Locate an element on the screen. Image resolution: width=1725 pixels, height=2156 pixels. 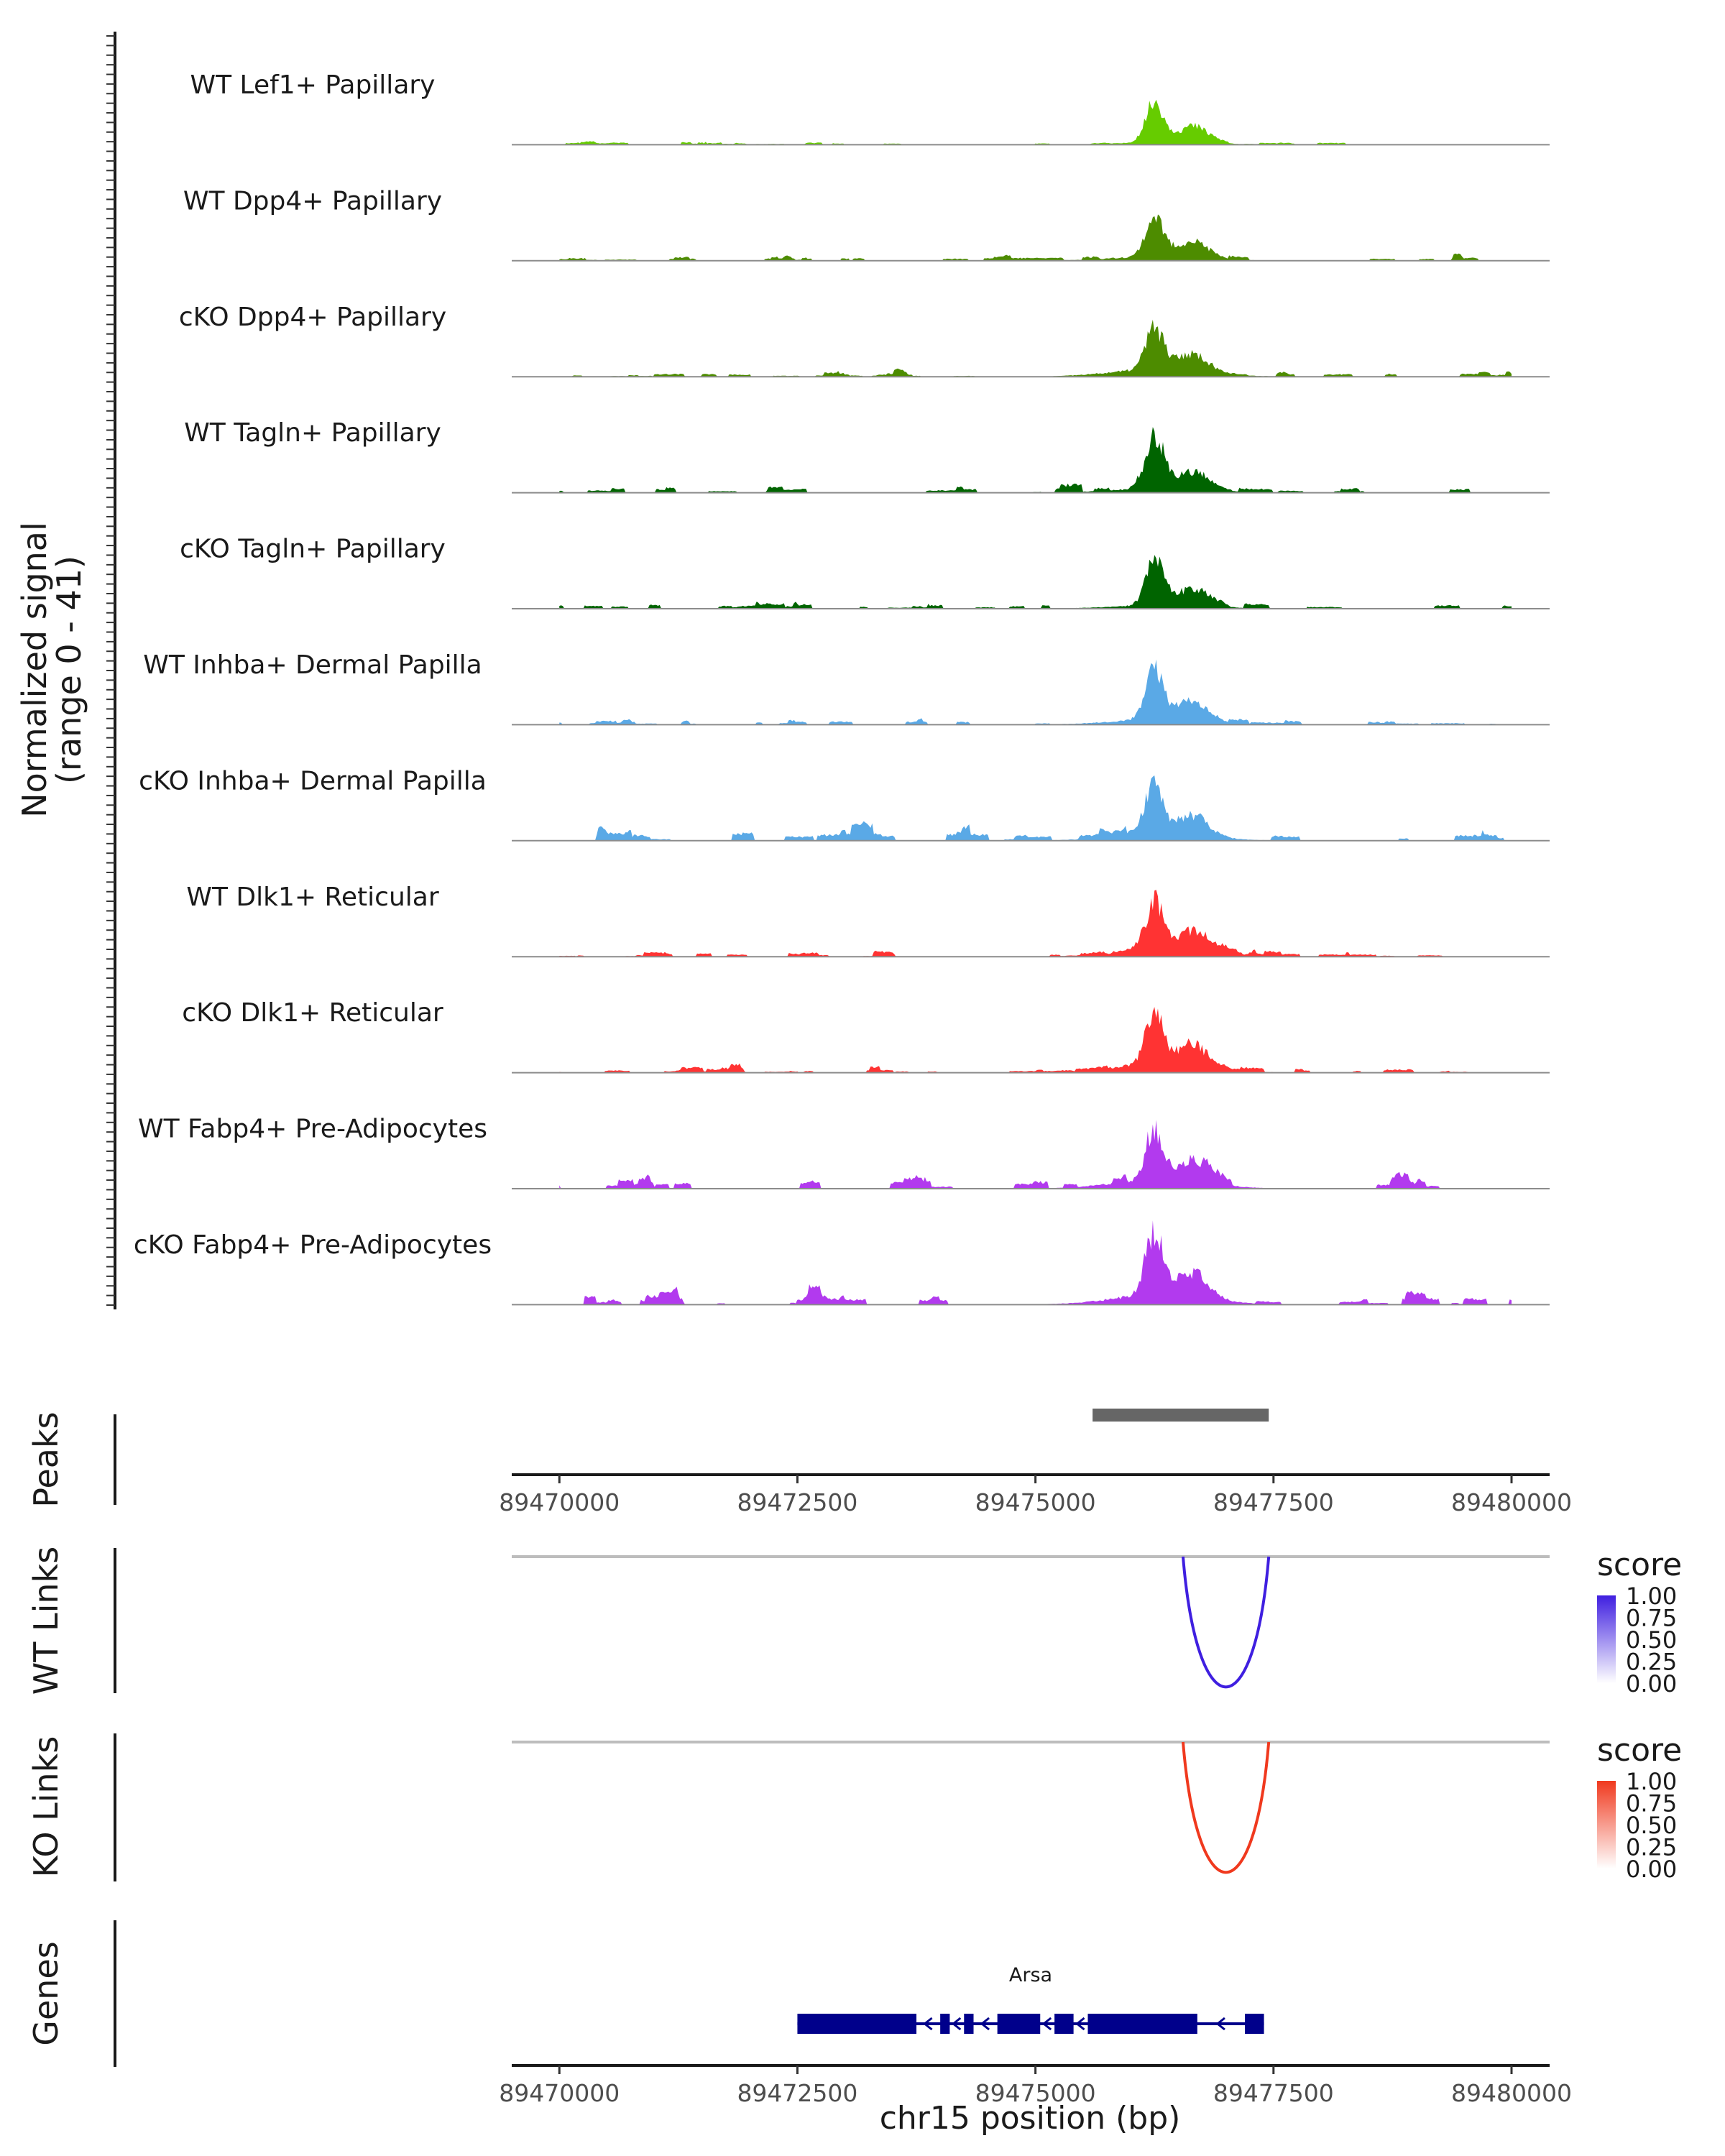
signal-track: WT Fabp4+ Pre-Adipocytes is located at coordinates (844, 1152).